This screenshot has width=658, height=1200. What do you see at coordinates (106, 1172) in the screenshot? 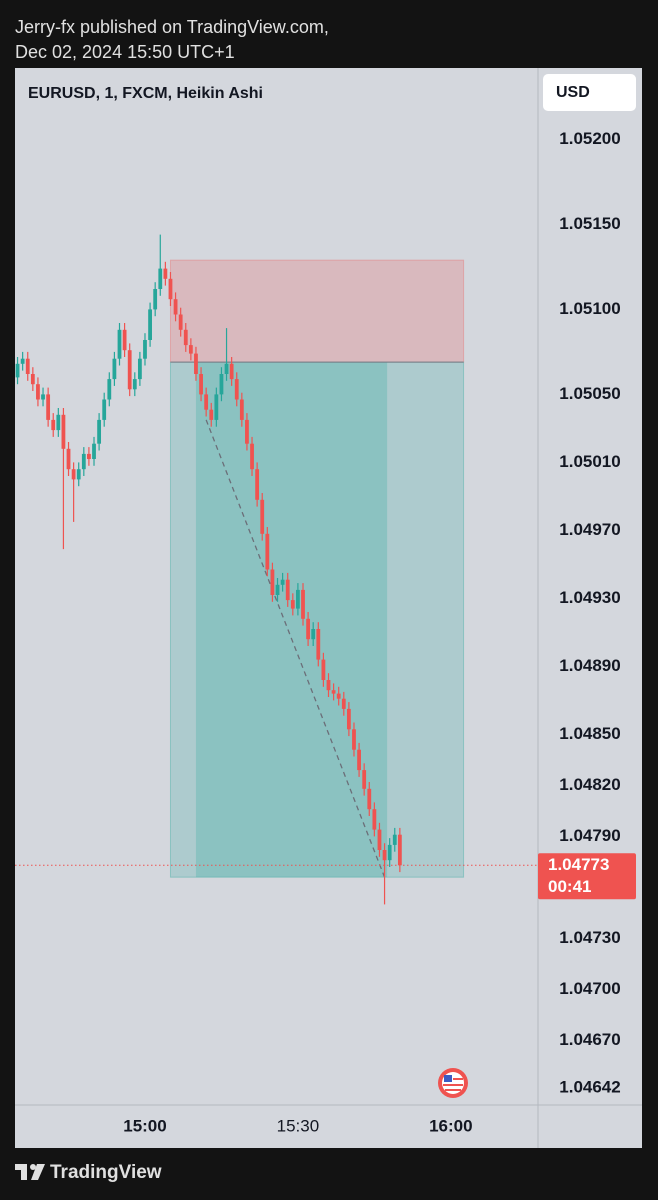
I see `brand-name: TradingView` at bounding box center [106, 1172].